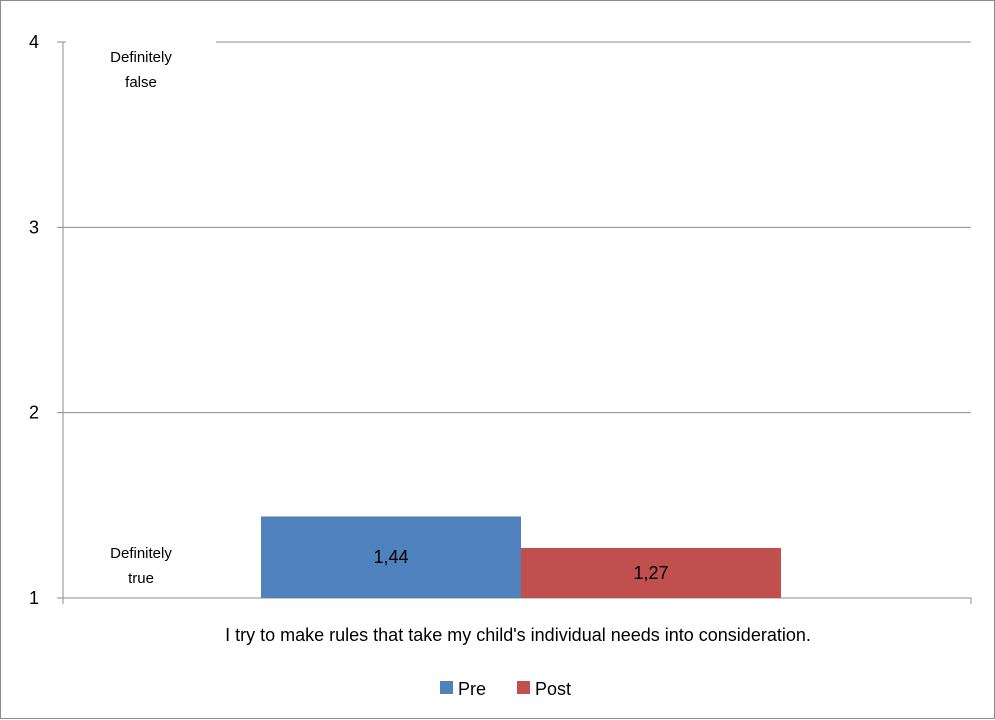 The width and height of the screenshot is (995, 720). What do you see at coordinates (34, 598) in the screenshot?
I see `y-tick-label: 1` at bounding box center [34, 598].